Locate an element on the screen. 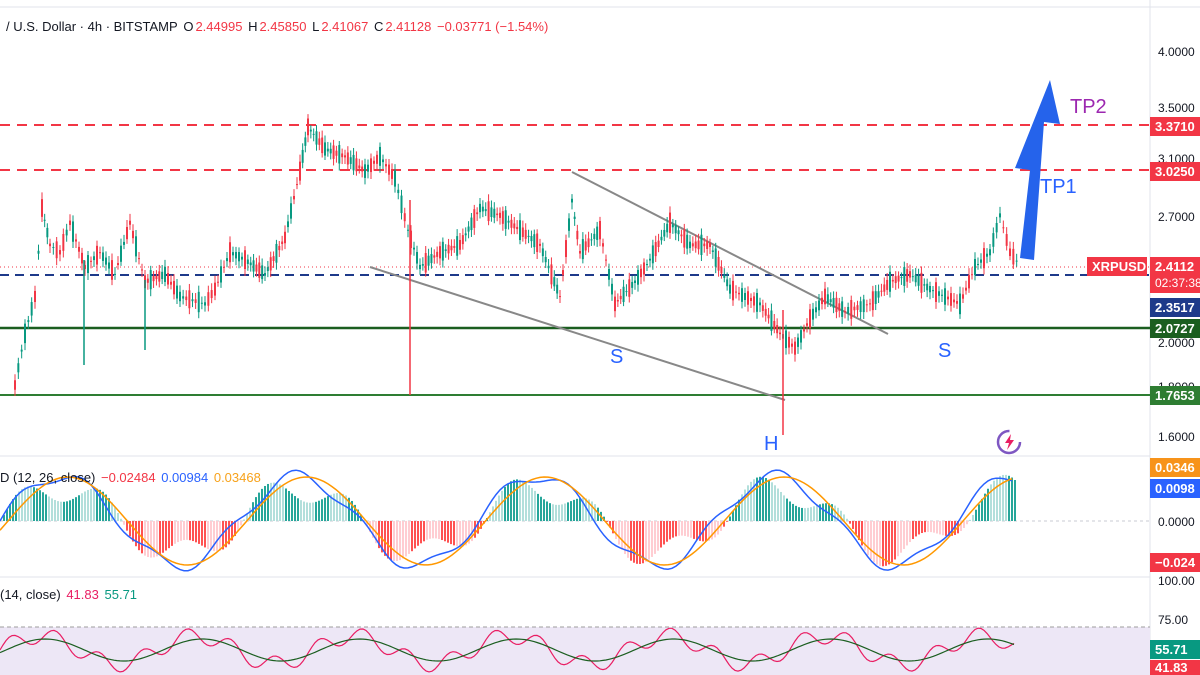  macd-line-tag: 0.0098 is located at coordinates (1175, 488).